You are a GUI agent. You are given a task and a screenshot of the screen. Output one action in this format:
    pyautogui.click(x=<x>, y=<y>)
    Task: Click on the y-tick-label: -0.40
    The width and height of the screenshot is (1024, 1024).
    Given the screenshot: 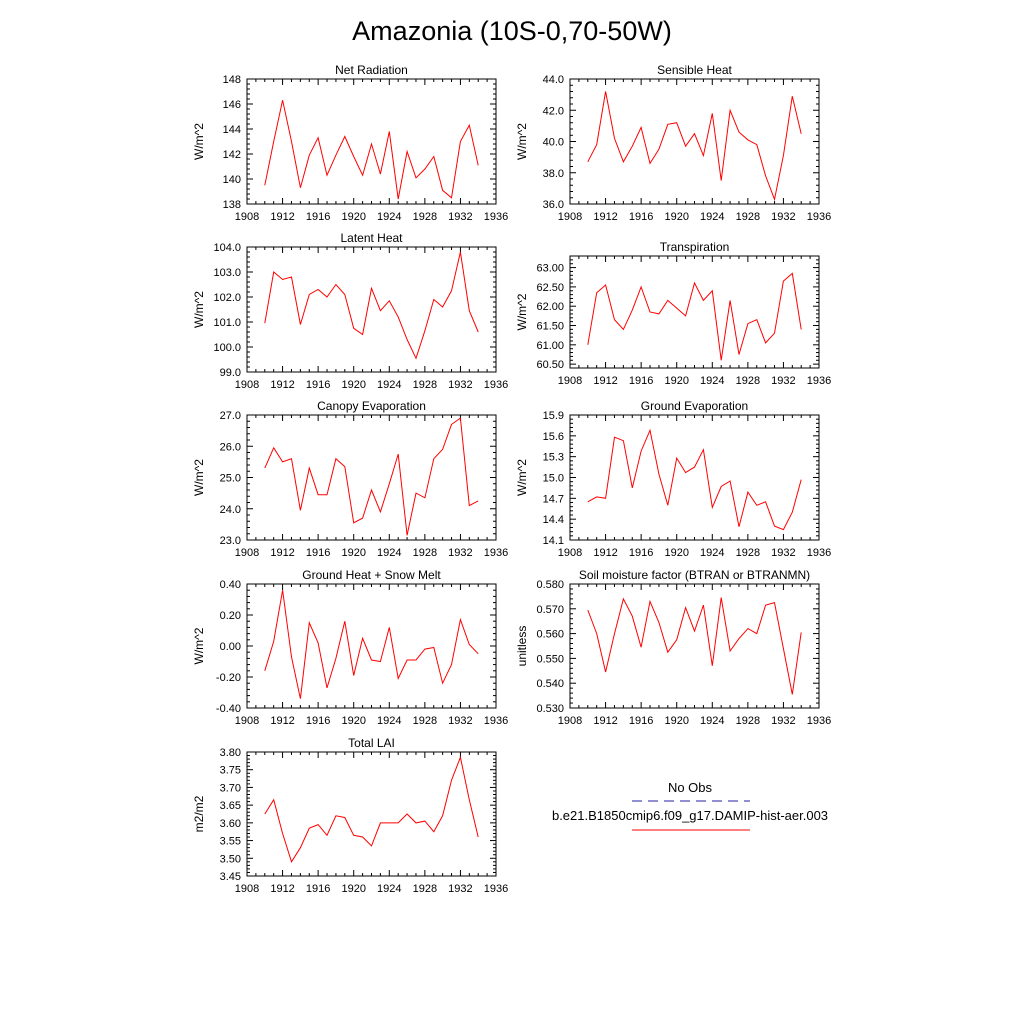 What is the action you would take?
    pyautogui.click(x=228, y=709)
    